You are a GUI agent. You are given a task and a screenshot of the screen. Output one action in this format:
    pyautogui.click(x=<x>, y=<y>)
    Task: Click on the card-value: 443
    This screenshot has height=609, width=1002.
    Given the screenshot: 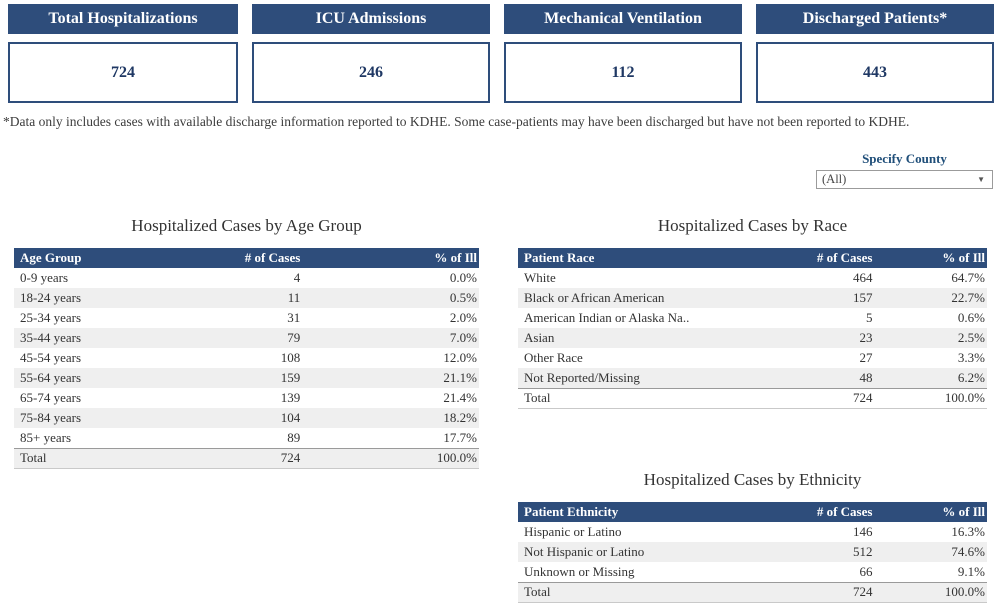 What is the action you would take?
    pyautogui.click(x=875, y=72)
    